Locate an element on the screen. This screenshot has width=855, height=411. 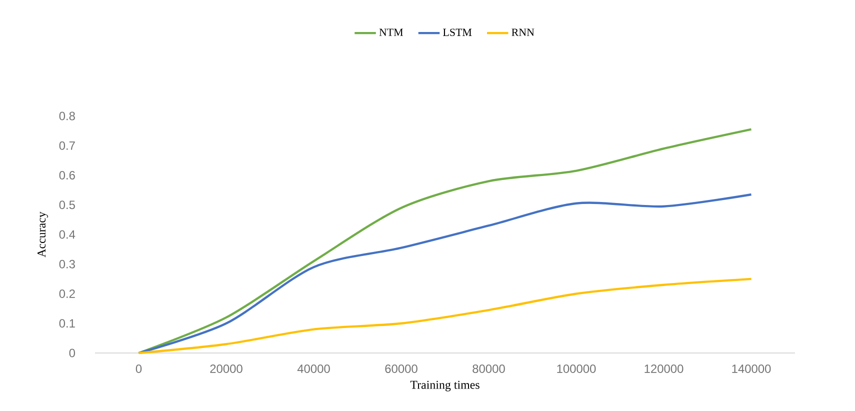
legend-label: RNN is located at coordinates (523, 32).